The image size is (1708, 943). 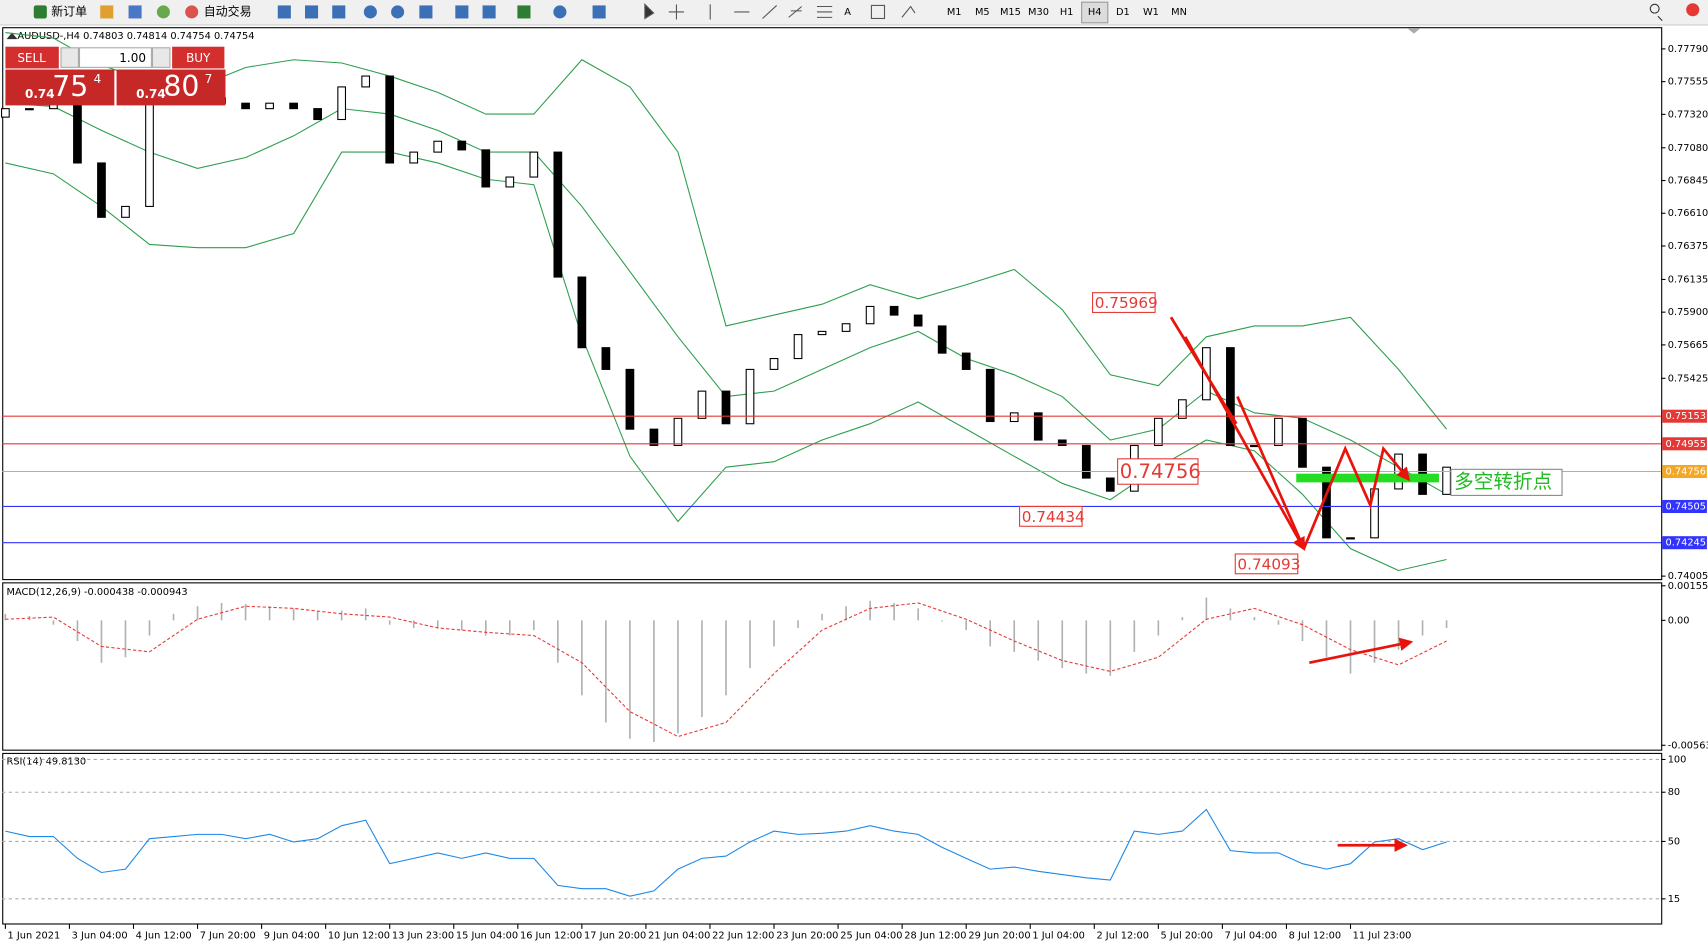 What do you see at coordinates (1095, 12) in the screenshot?
I see `timeframe-button: H4` at bounding box center [1095, 12].